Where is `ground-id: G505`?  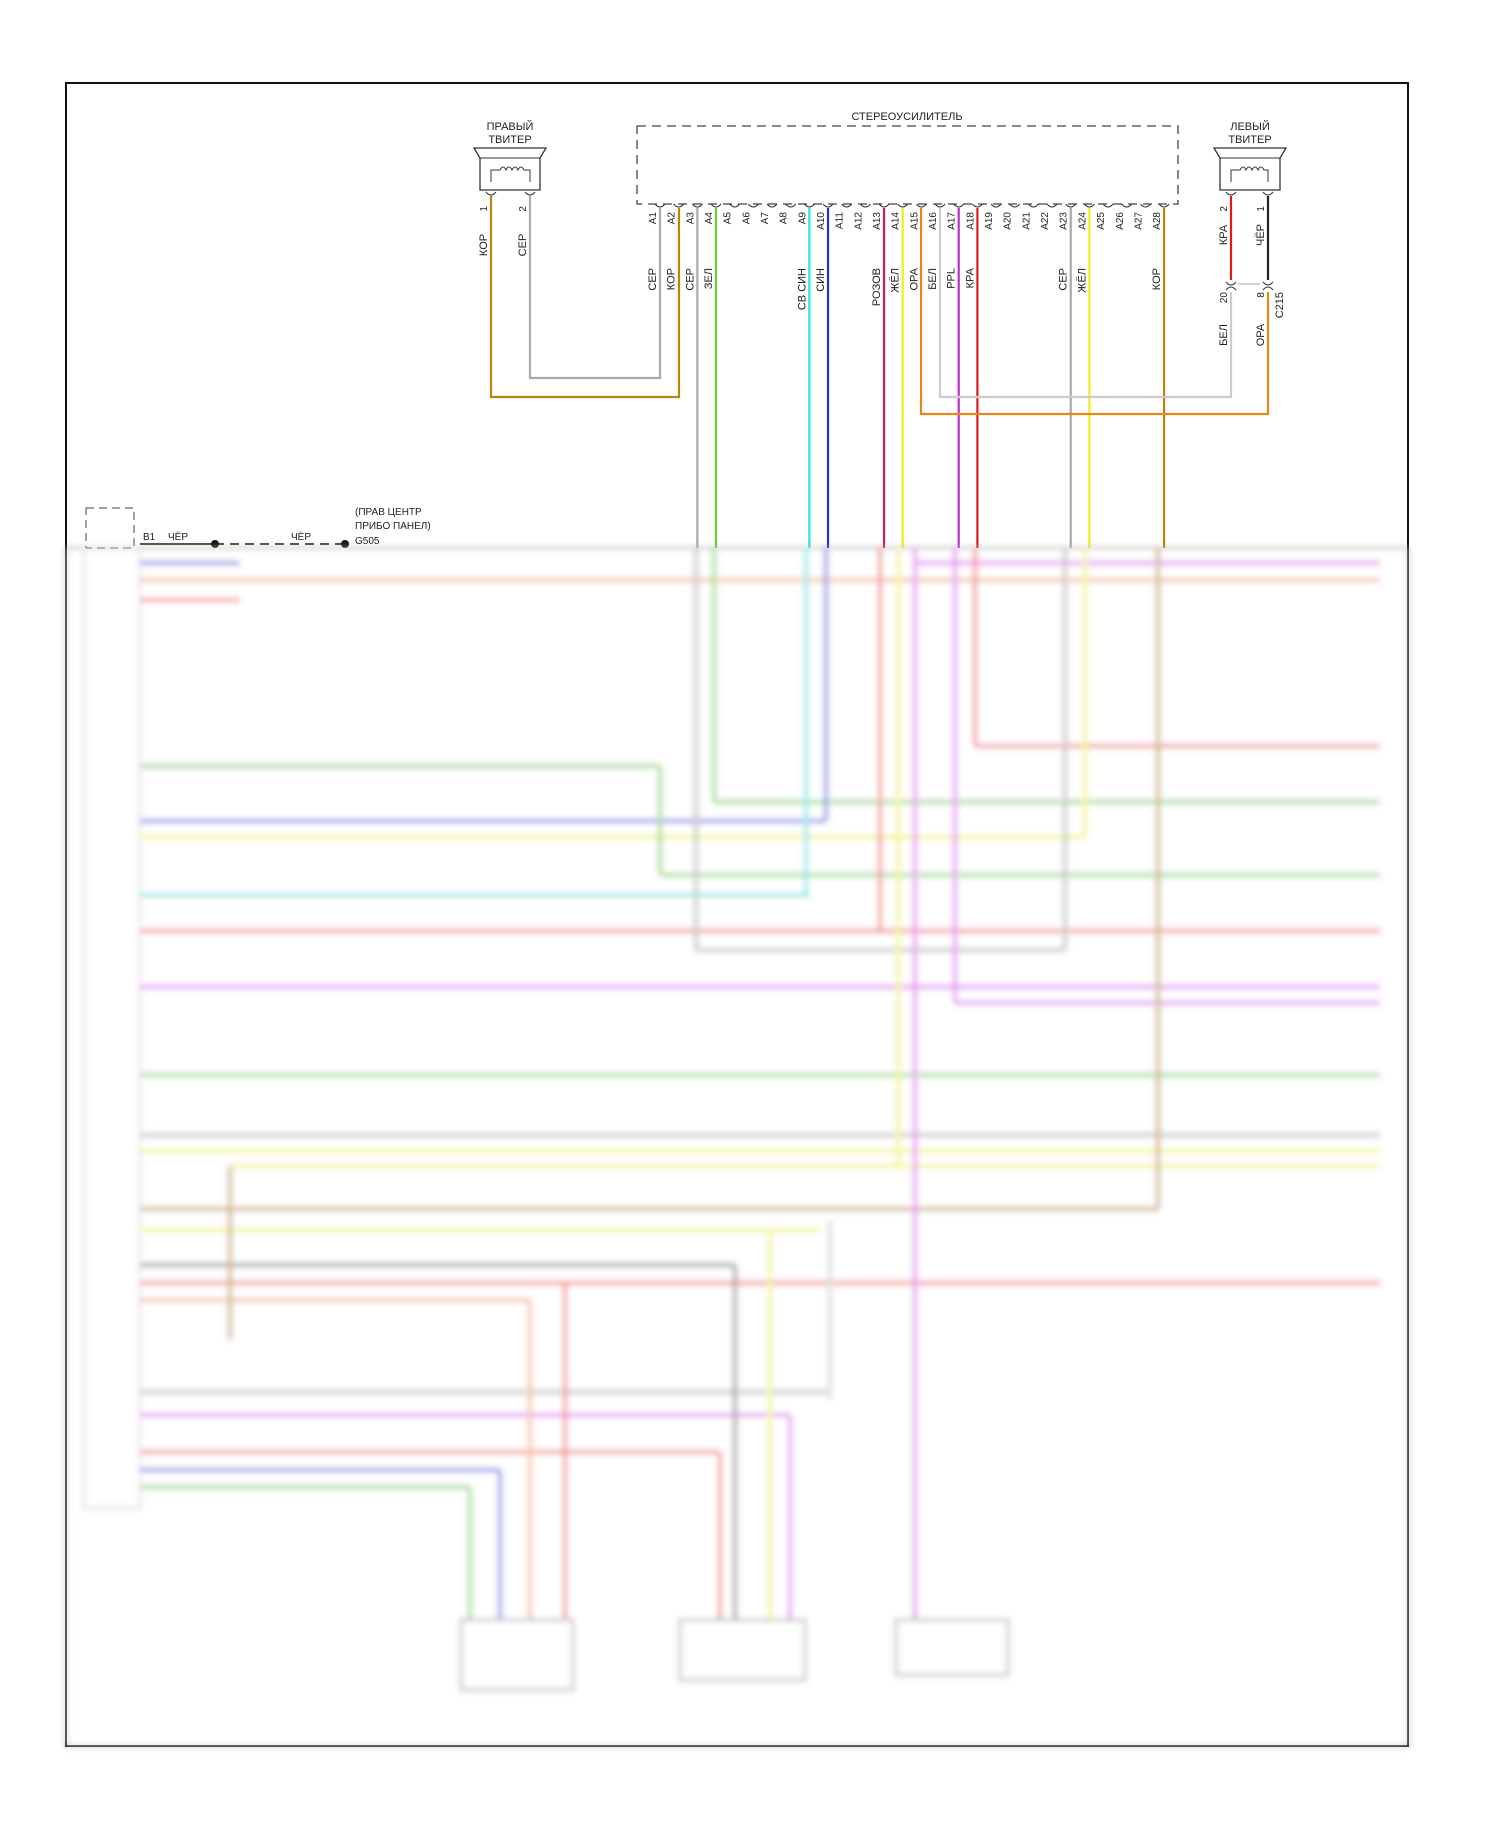
ground-id: G505 is located at coordinates (367, 541).